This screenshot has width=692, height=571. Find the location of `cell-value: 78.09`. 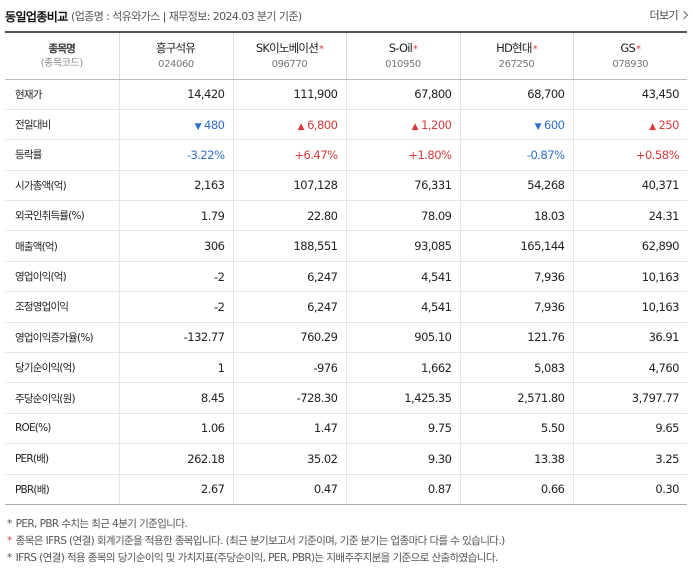

cell-value: 78.09 is located at coordinates (436, 215).